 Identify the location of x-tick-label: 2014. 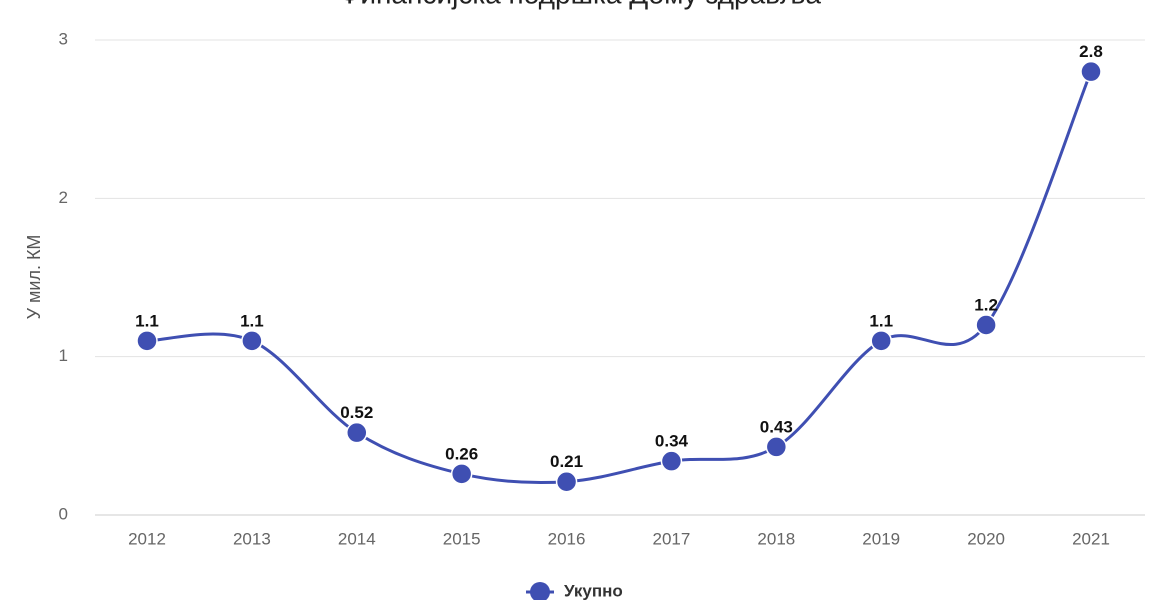
(357, 538).